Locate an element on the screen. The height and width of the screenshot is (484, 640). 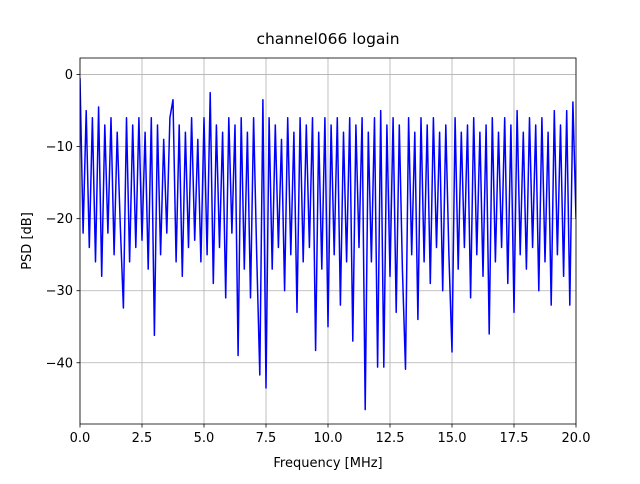
chart-title: channel066 logain is located at coordinates (327, 39).